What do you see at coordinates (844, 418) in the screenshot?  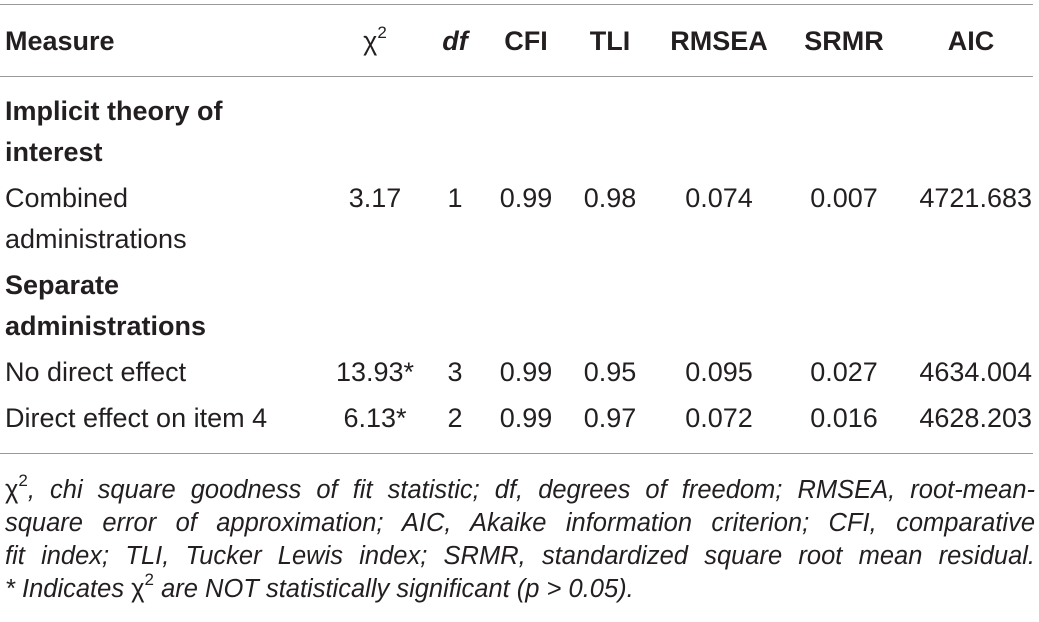 I see `cell-srmr: 0.016` at bounding box center [844, 418].